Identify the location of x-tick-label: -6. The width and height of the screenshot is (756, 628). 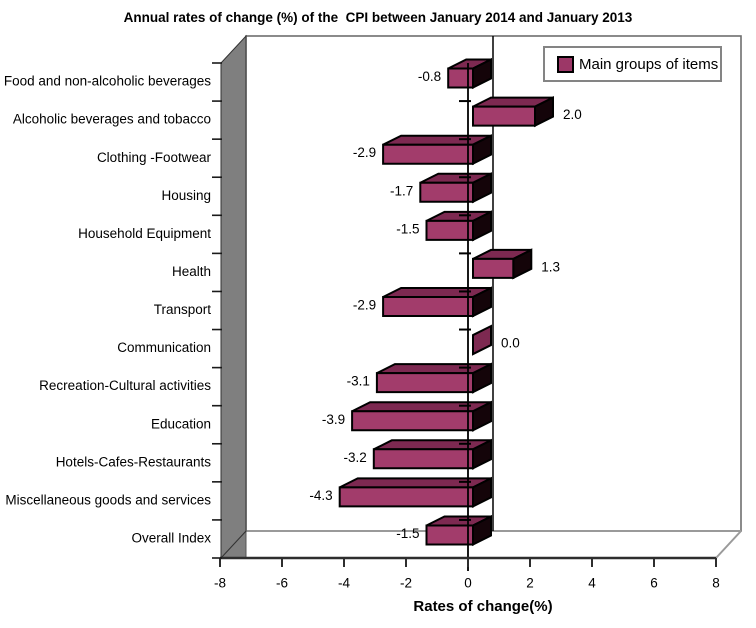
(282, 583).